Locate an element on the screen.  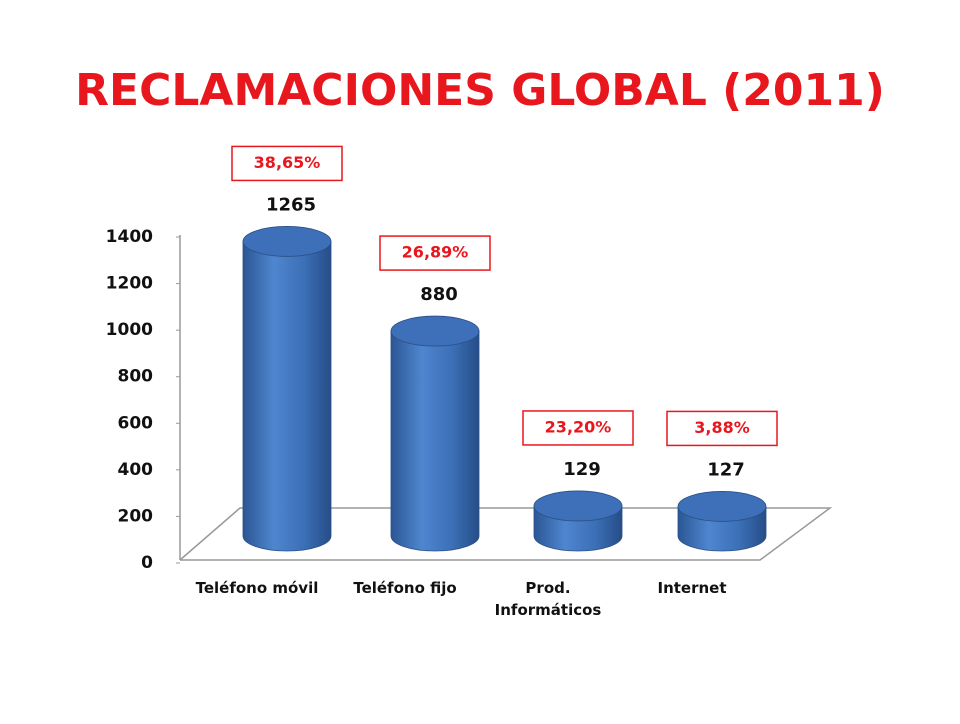
percentage-label: 26,89% is located at coordinates (435, 252).